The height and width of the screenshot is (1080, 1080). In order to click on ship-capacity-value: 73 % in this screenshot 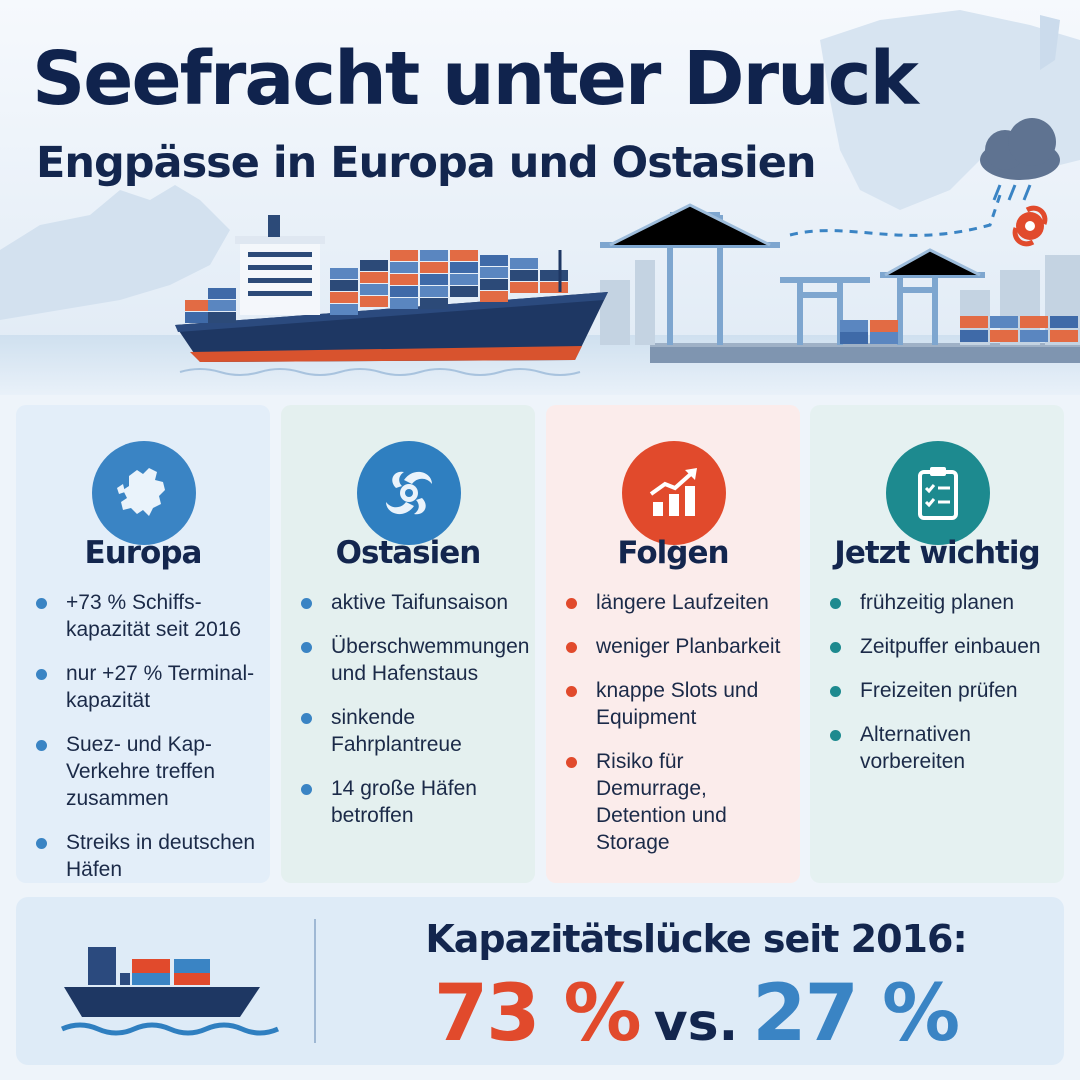, I will do `click(537, 1014)`.